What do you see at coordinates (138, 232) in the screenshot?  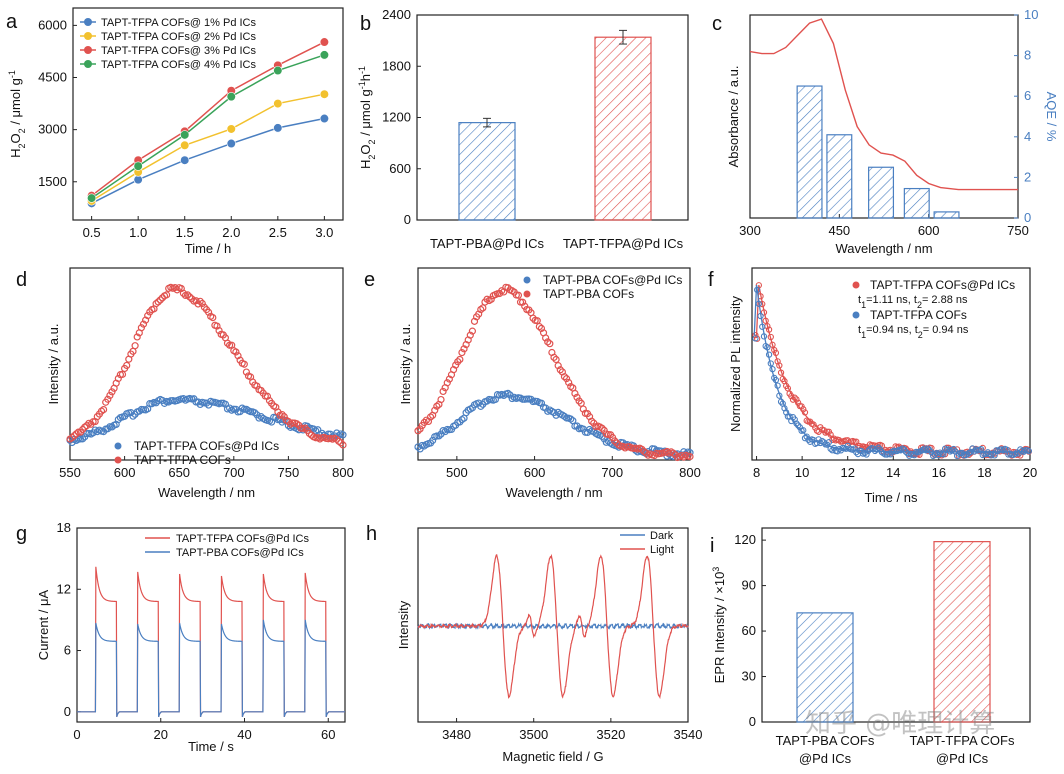 I see `panel-a-xtick-label: 1.0` at bounding box center [138, 232].